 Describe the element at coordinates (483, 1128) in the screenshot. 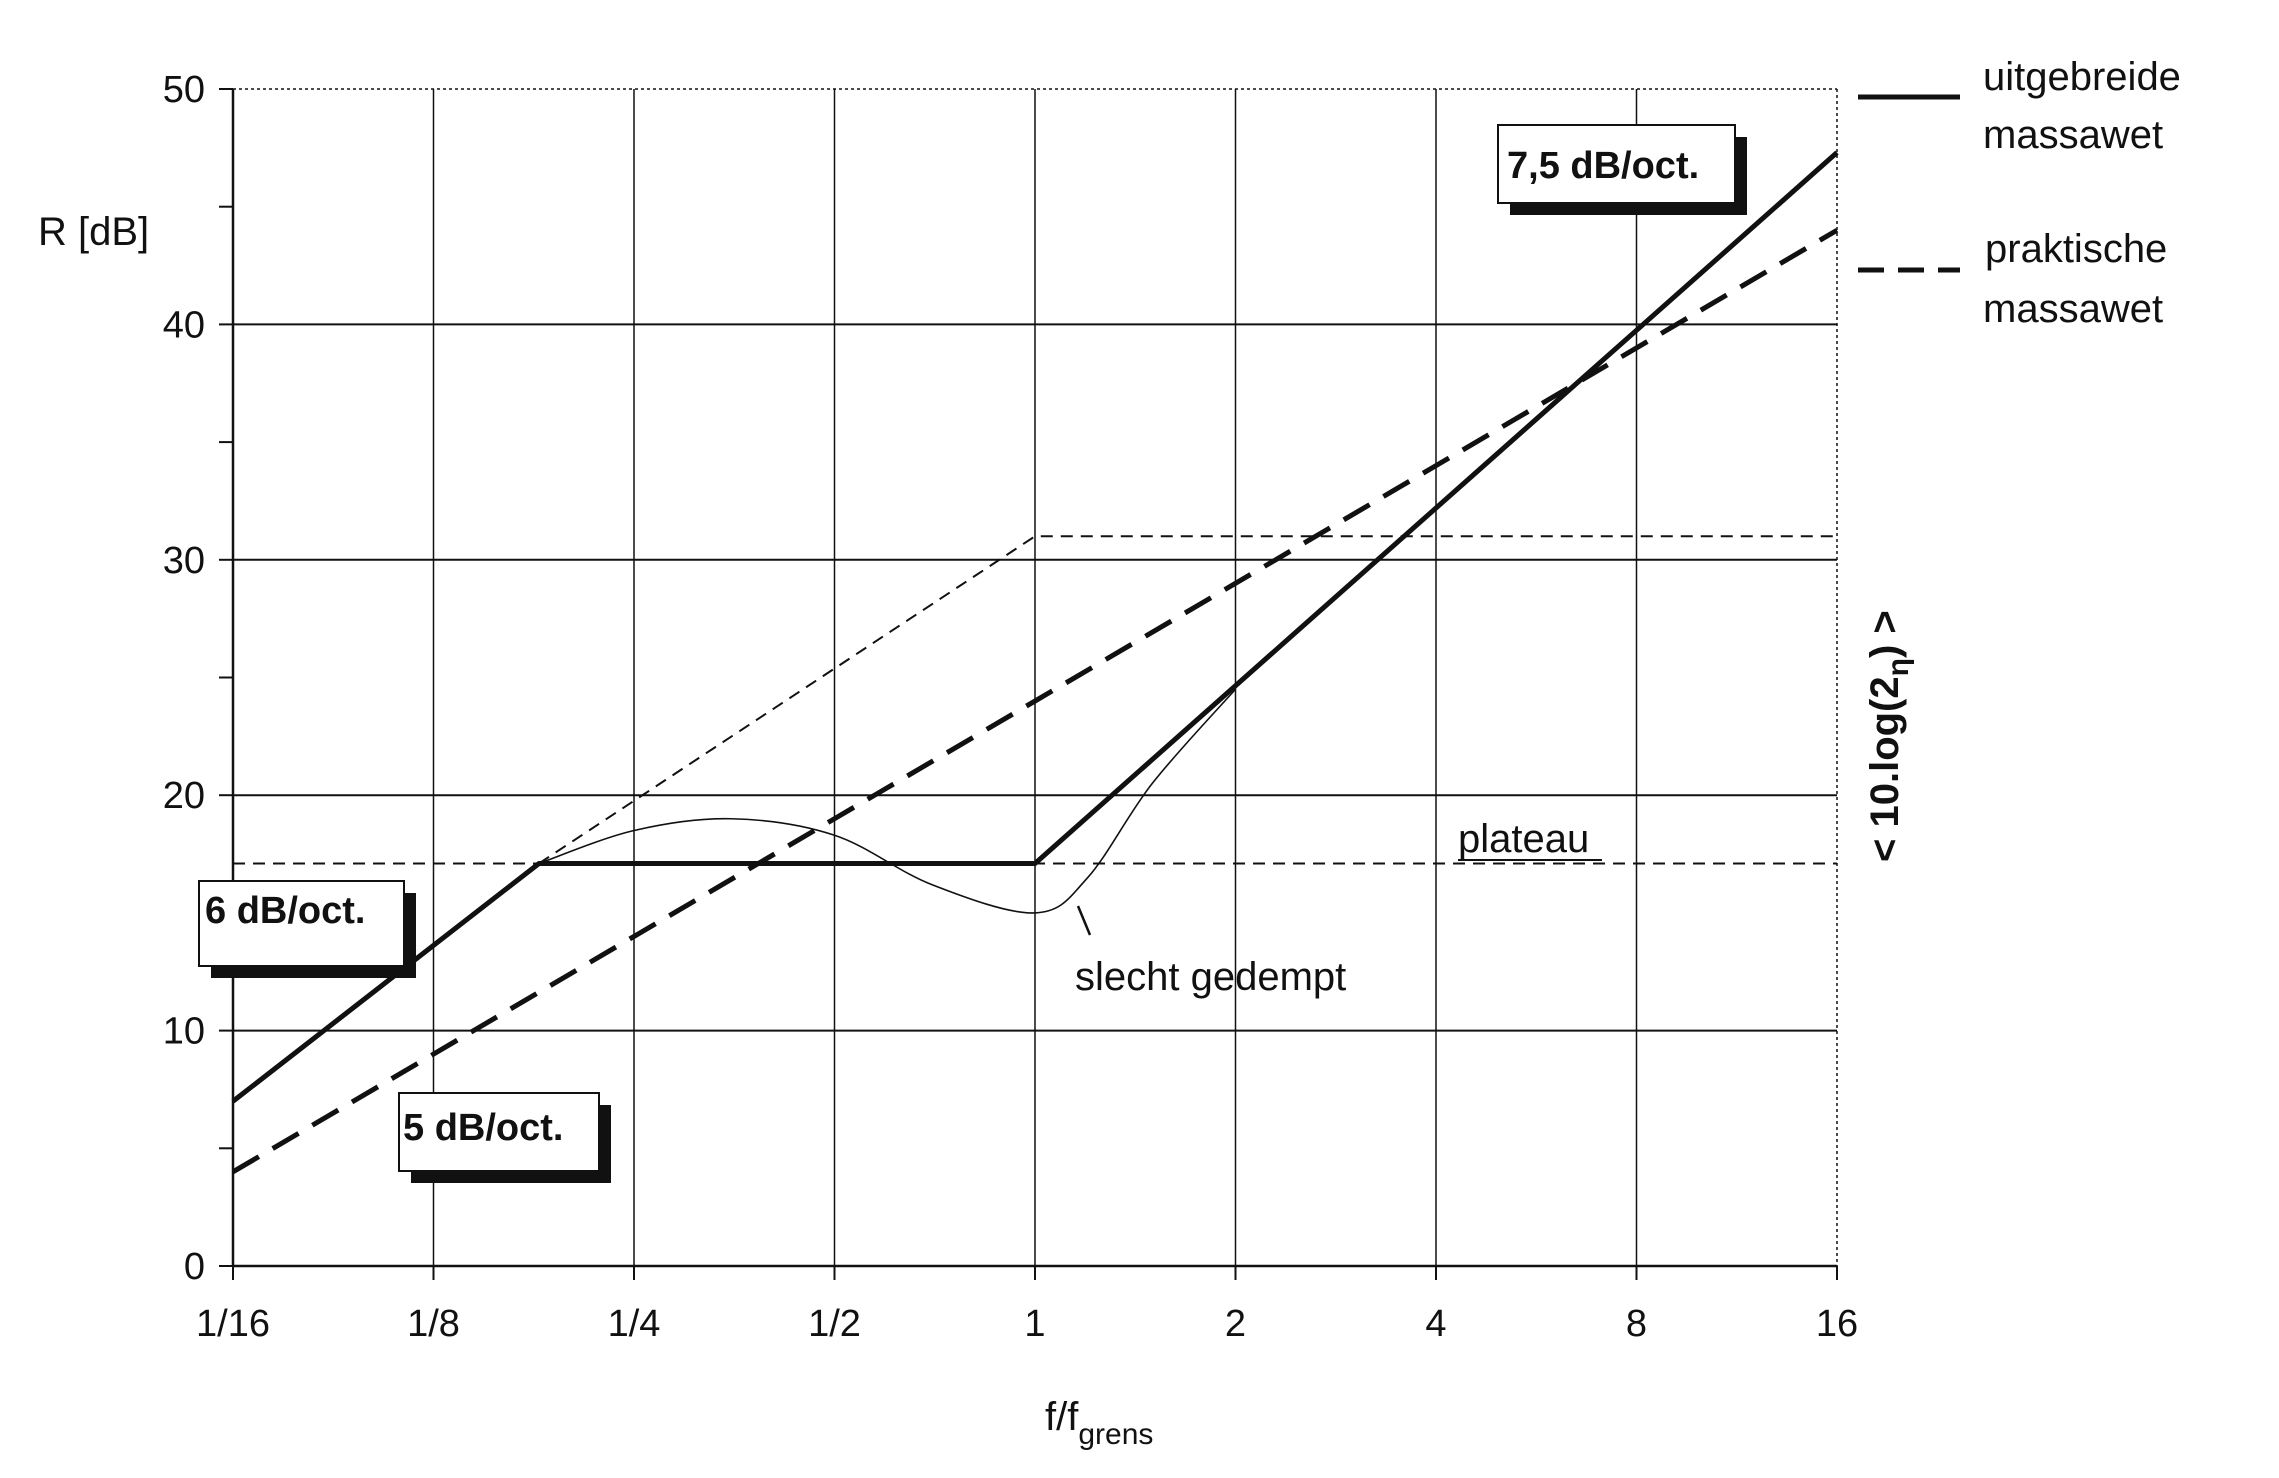

I see `svg-text: 5 dB/oct.` at that location.